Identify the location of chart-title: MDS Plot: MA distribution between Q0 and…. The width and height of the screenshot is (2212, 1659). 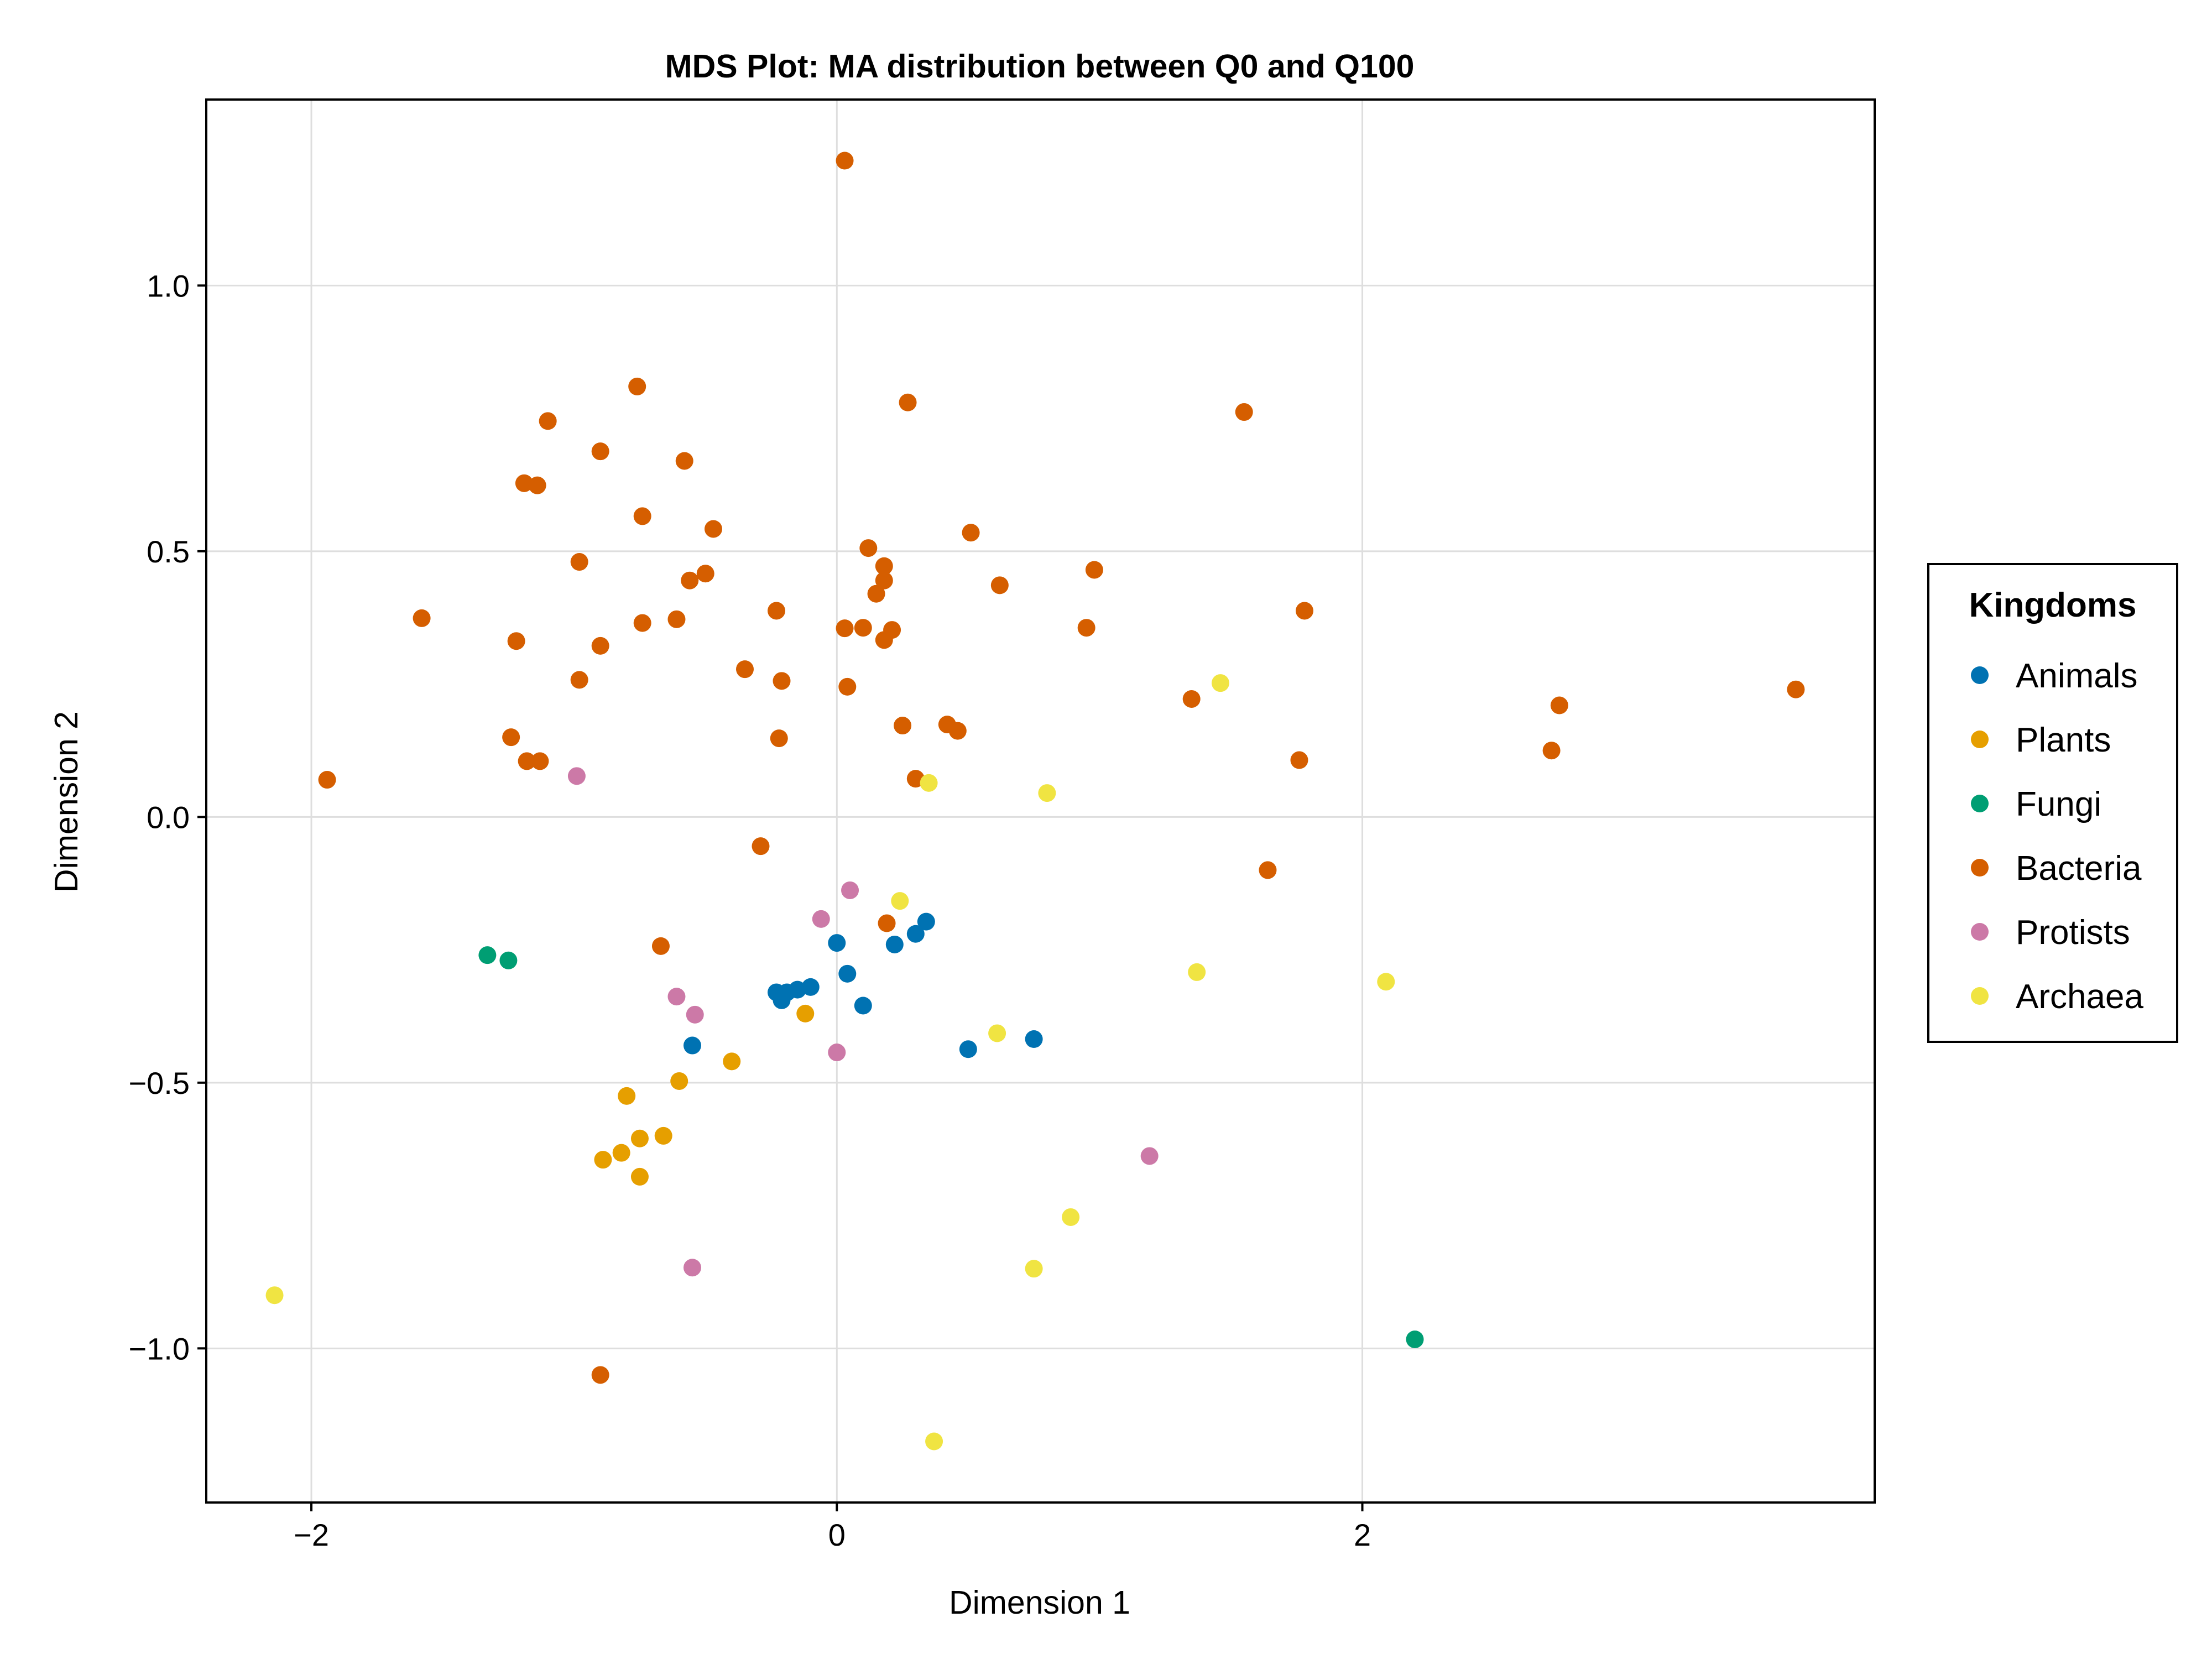
(1040, 67).